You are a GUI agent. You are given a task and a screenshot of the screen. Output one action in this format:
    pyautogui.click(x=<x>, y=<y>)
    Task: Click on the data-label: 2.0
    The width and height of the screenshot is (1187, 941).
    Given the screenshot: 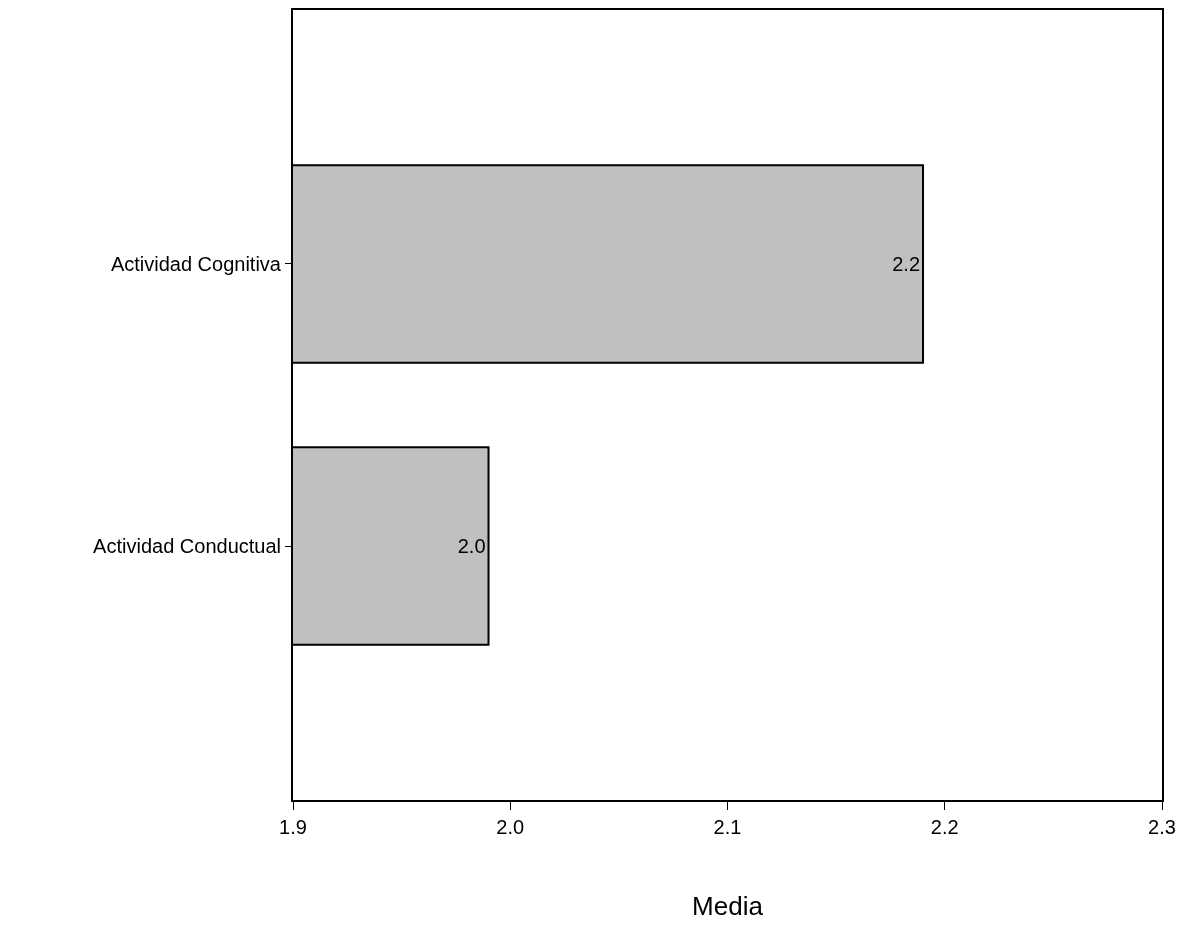 What is the action you would take?
    pyautogui.click(x=471, y=546)
    